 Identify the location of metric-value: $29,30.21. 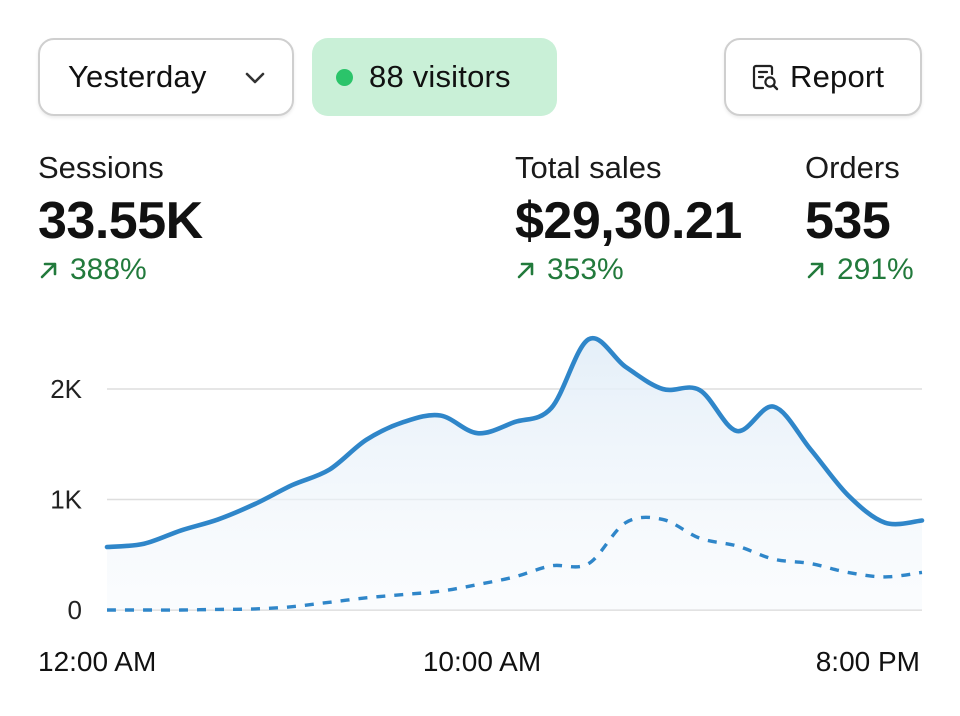
(628, 221).